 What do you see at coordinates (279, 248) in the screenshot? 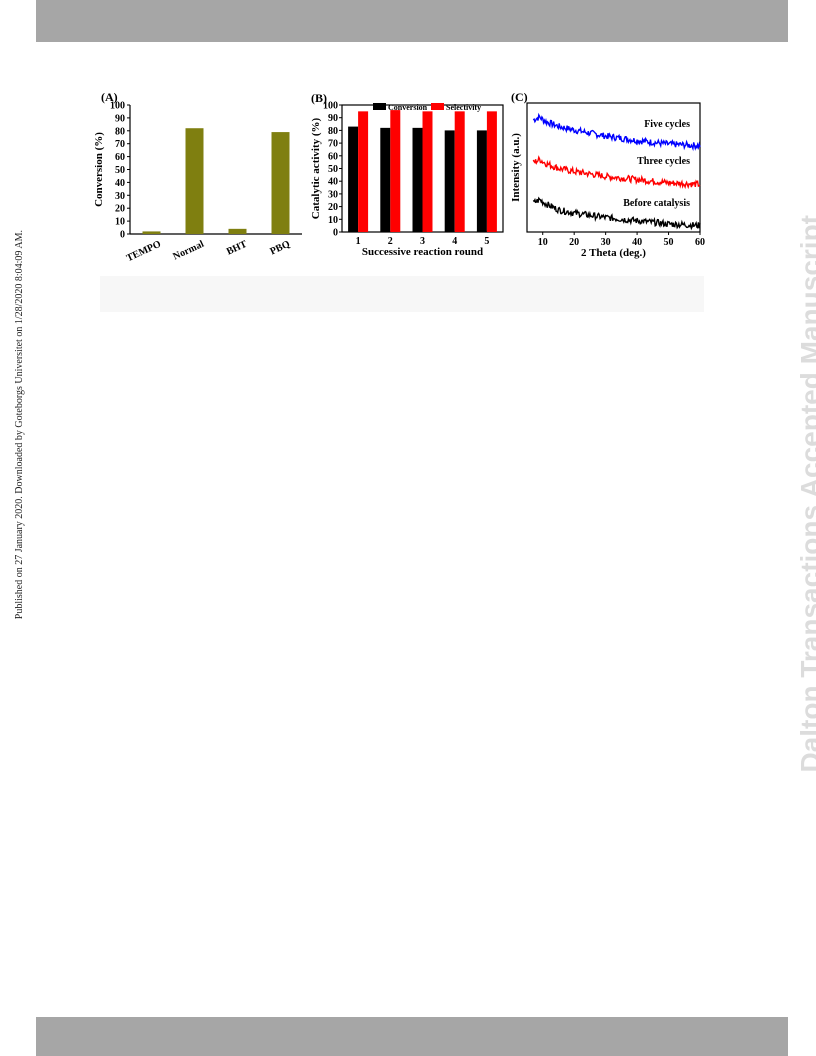
I see `x-tick-label: PBQ` at bounding box center [279, 248].